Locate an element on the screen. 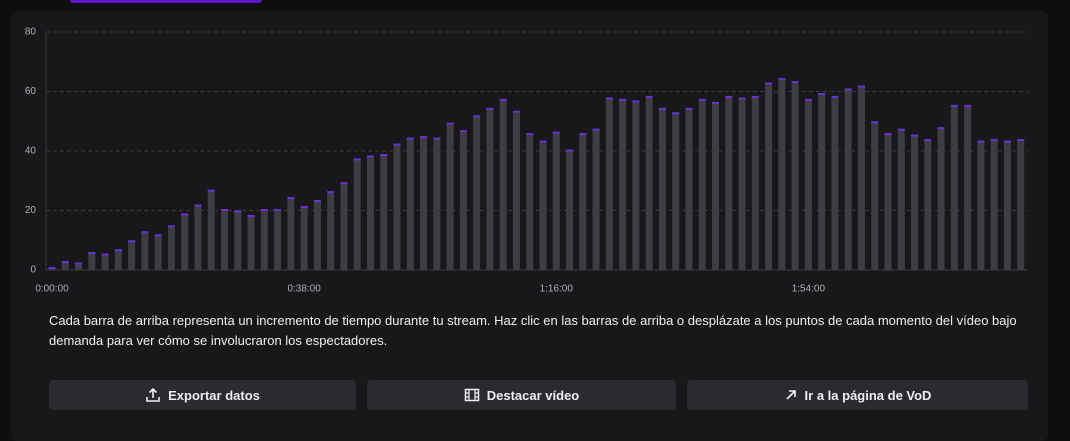 The image size is (1070, 441). export-icon is located at coordinates (153, 394).